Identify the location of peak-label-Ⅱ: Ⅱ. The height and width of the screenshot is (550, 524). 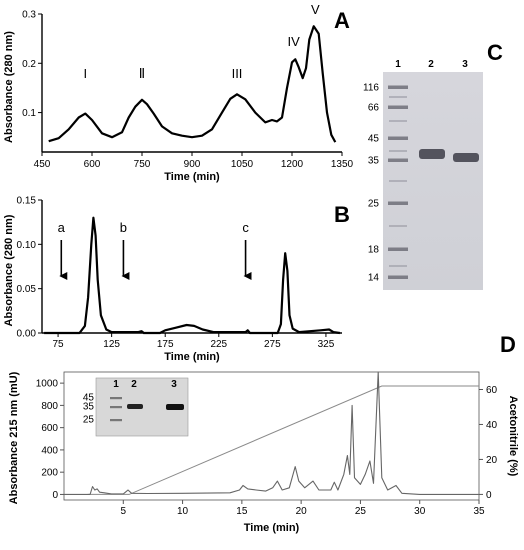
(142, 73).